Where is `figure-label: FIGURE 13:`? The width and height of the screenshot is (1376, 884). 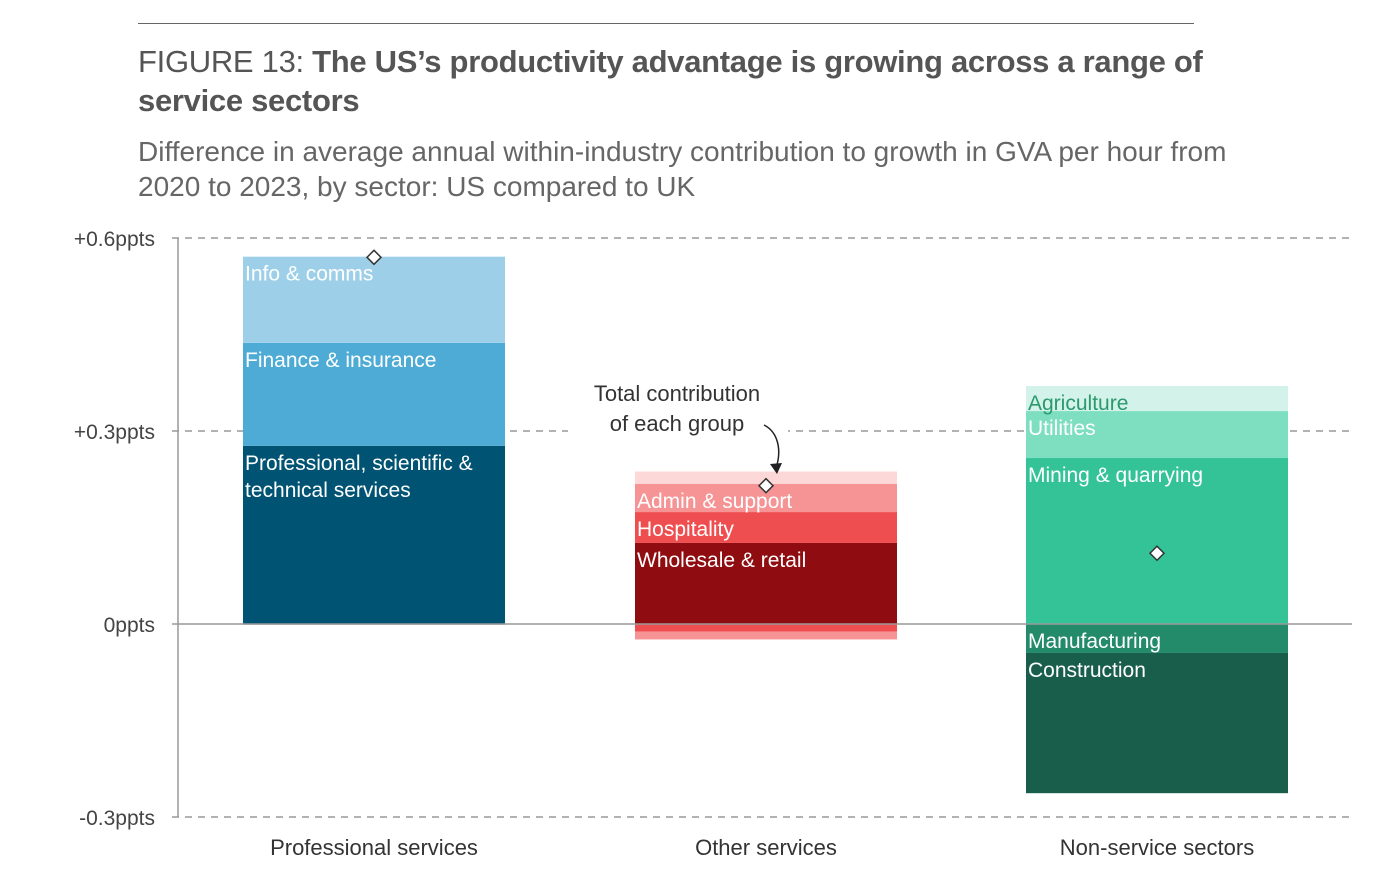
figure-label: FIGURE 13: is located at coordinates (221, 61).